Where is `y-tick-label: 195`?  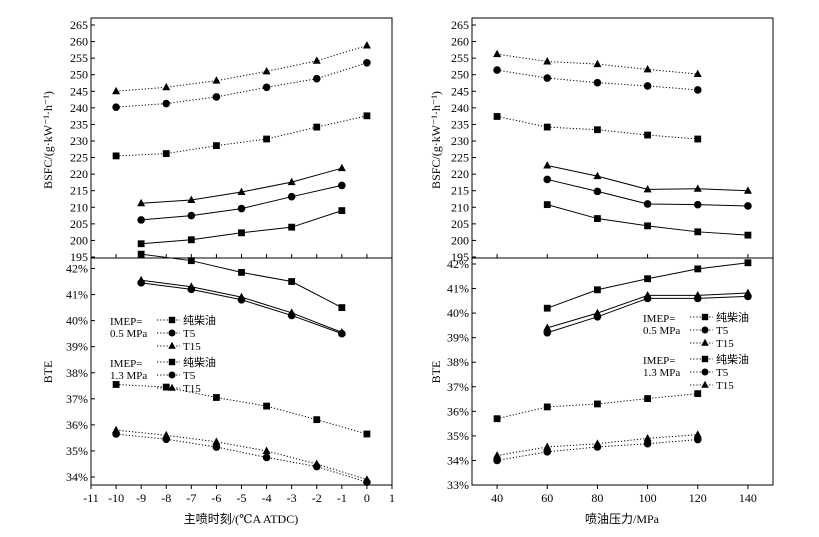 y-tick-label: 195 is located at coordinates (460, 257).